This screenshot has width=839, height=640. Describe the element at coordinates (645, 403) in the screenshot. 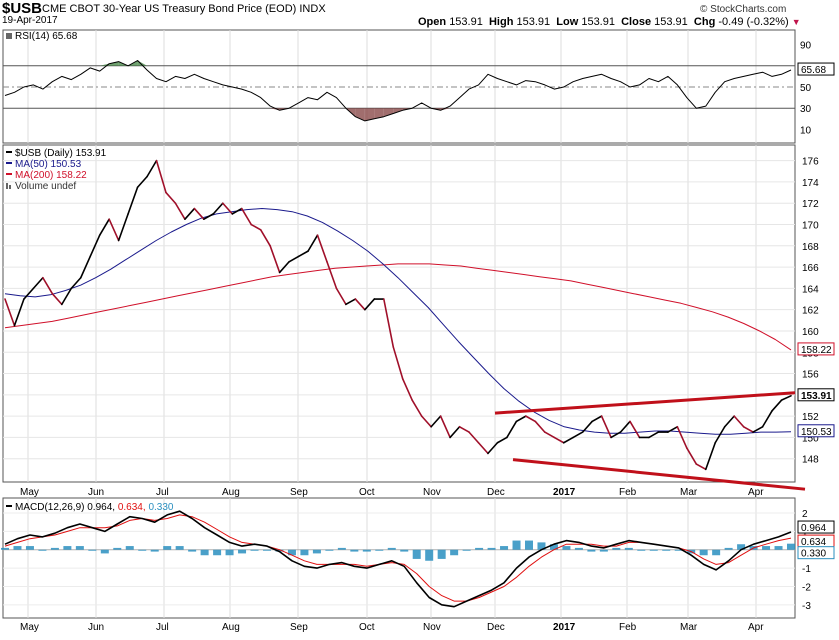

I see `upper-trendline` at that location.